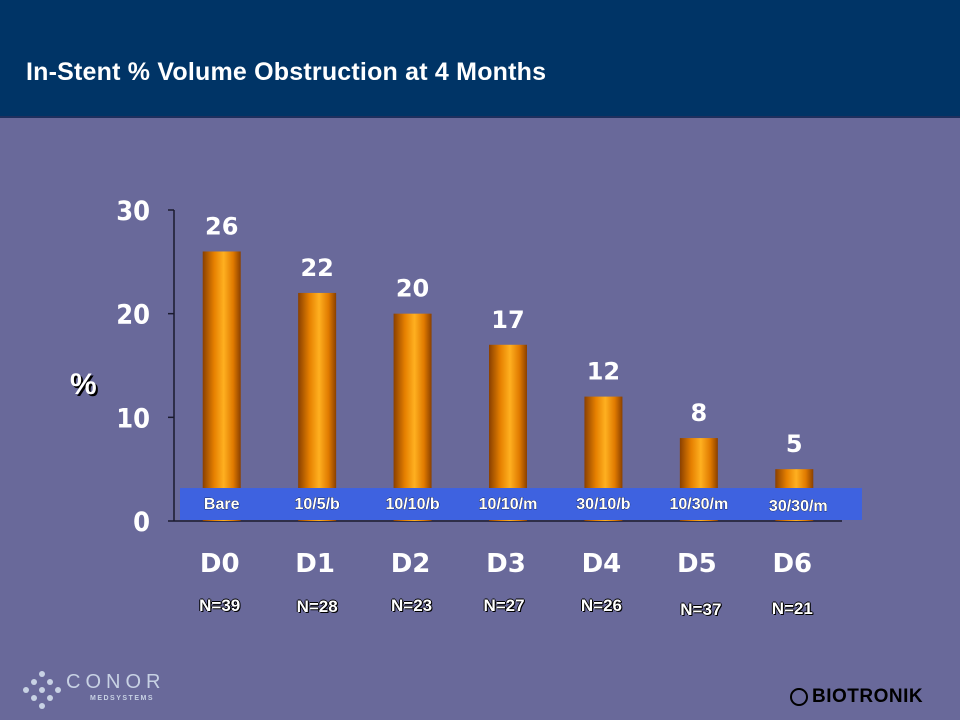 This screenshot has width=960, height=720. What do you see at coordinates (798, 506) in the screenshot?
I see `device-label: 30/30/m` at bounding box center [798, 506].